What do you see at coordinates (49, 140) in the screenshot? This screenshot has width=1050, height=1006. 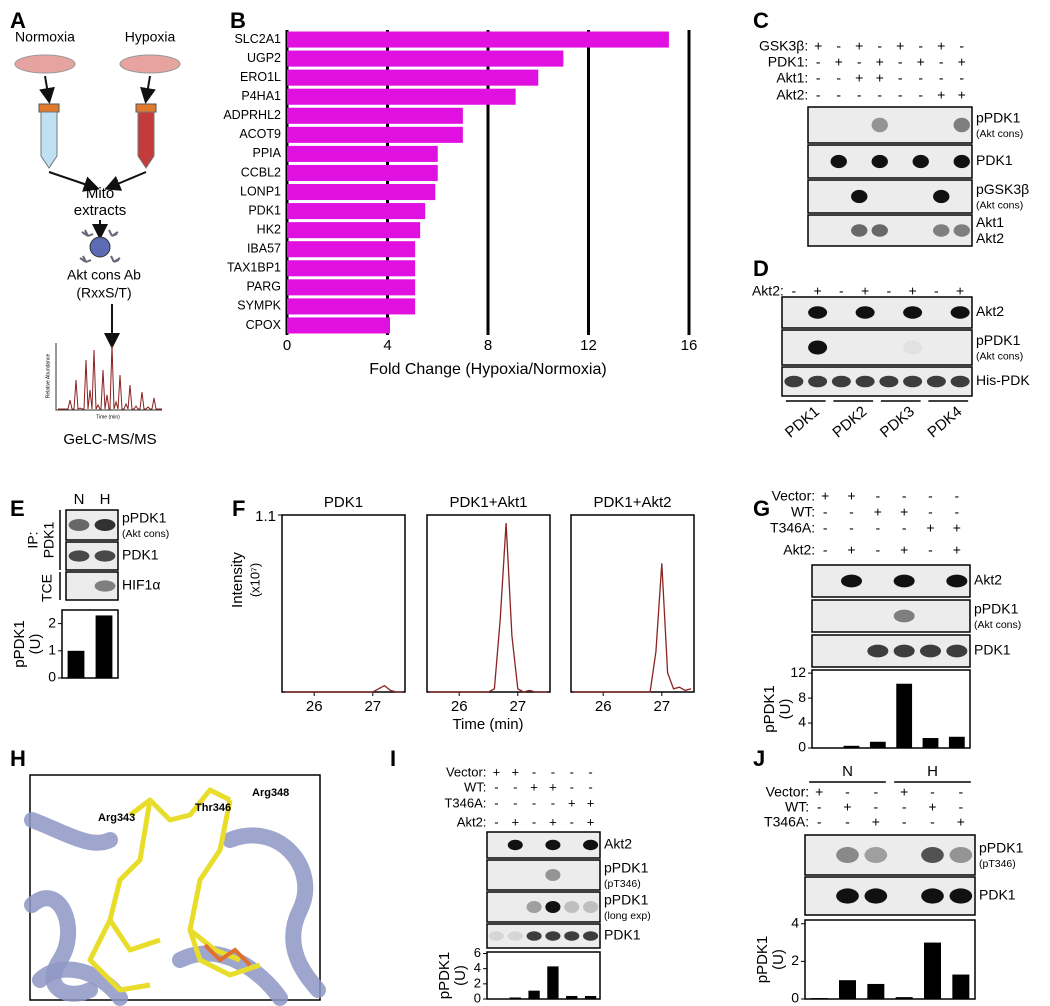 I see `tube` at bounding box center [49, 140].